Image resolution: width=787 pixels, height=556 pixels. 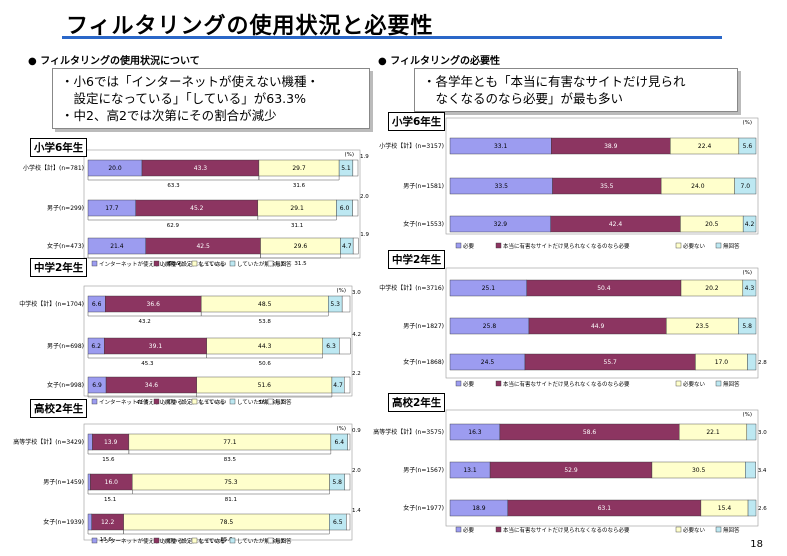 I want to click on bar-value-label: 3.4, so click(x=762, y=471).